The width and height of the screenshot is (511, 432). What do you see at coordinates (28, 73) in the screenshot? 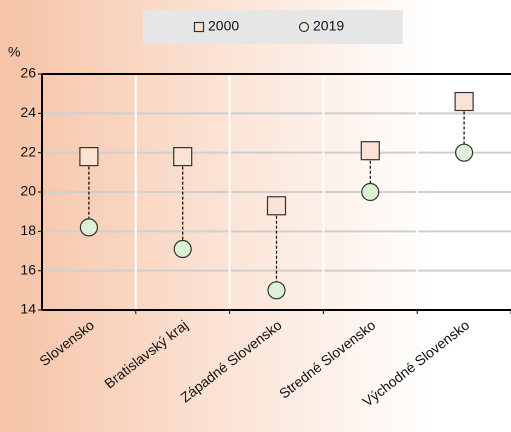
I see `y-tick-label: 26` at bounding box center [28, 73].